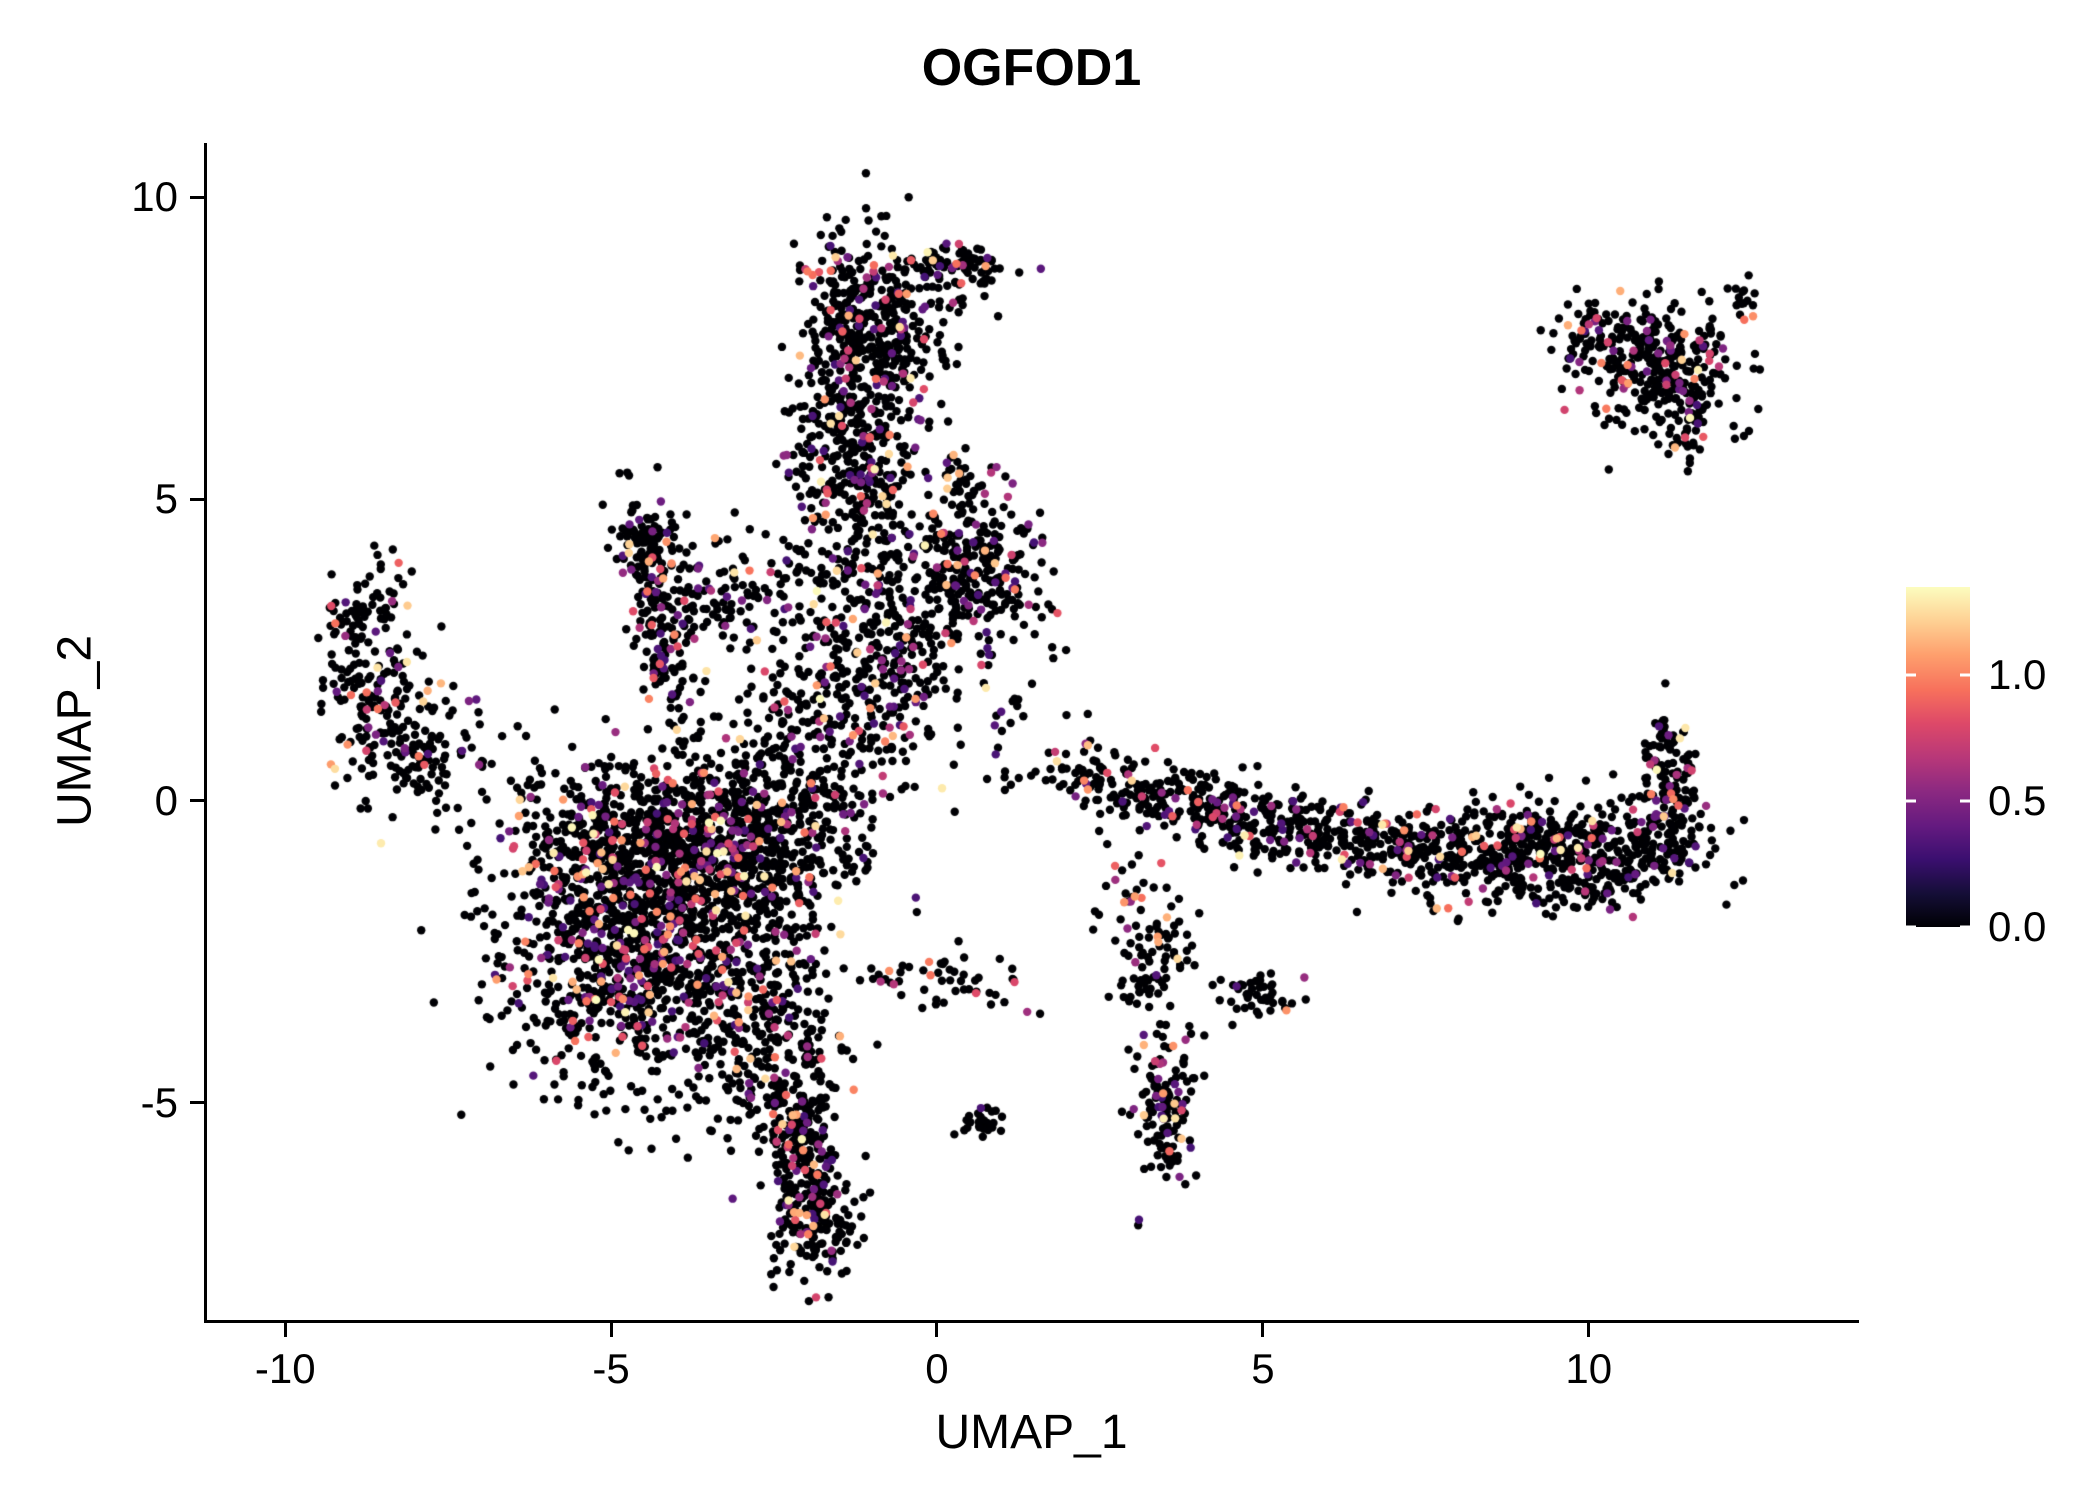 The height and width of the screenshot is (1500, 2100). I want to click on x-tick-label: -5, so click(611, 1368).